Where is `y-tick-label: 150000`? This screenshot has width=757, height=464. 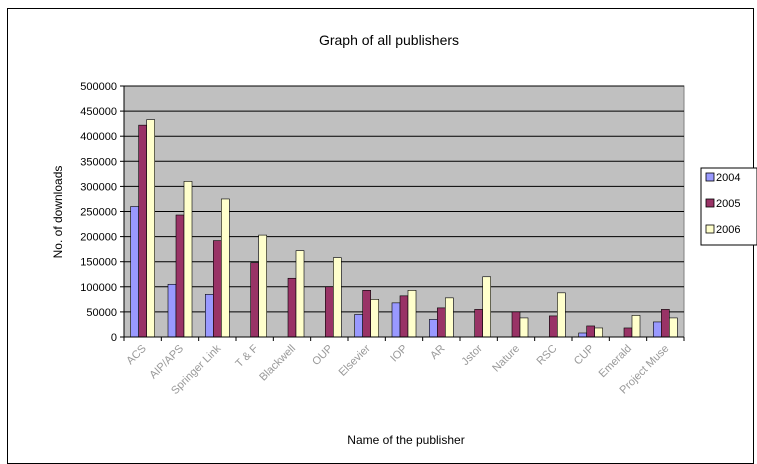 y-tick-label: 150000 is located at coordinates (98, 263).